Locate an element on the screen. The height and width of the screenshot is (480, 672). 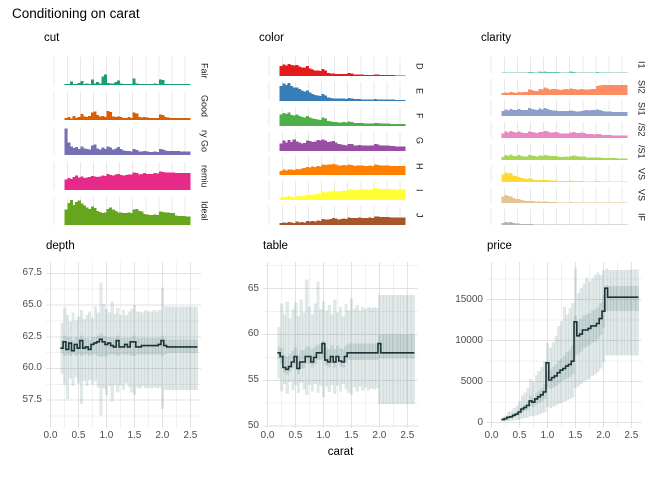
facet-strip-label-cut-0: Fair is located at coordinates (204, 71).